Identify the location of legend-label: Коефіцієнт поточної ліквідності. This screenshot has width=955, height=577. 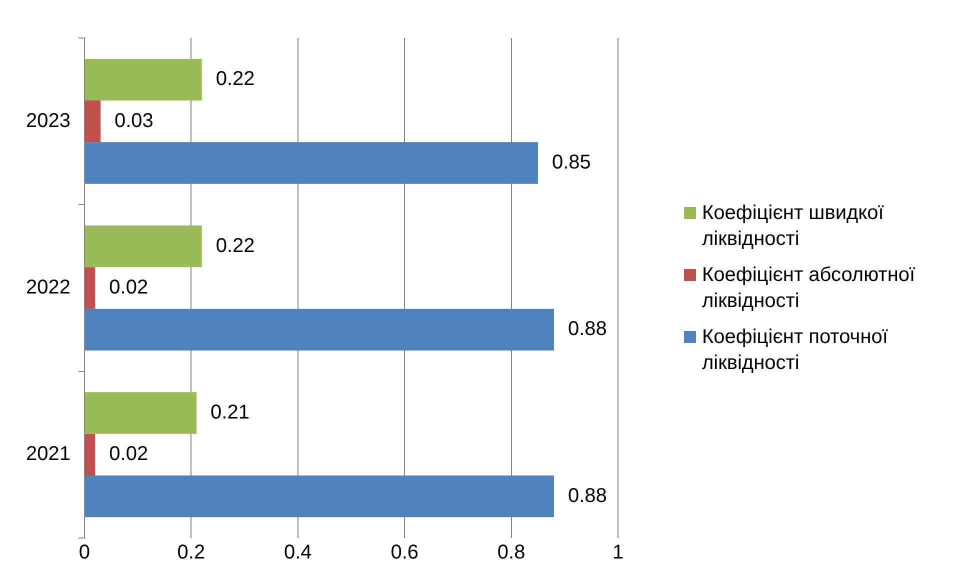
(795, 350).